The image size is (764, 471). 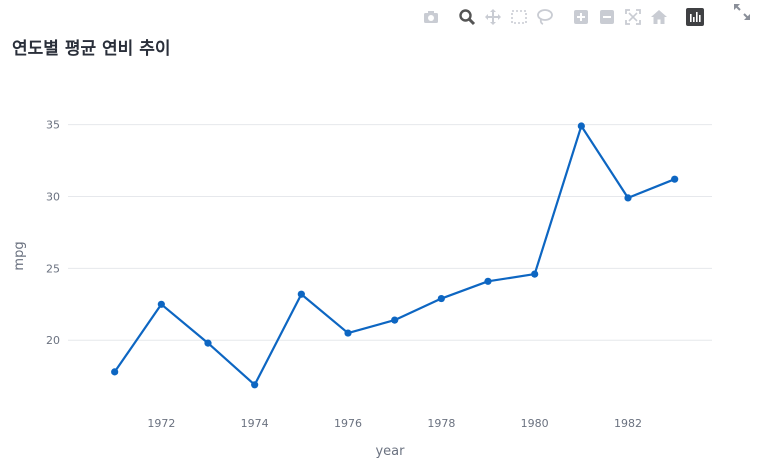 What do you see at coordinates (348, 423) in the screenshot?
I see `x-tick-label: 1976` at bounding box center [348, 423].